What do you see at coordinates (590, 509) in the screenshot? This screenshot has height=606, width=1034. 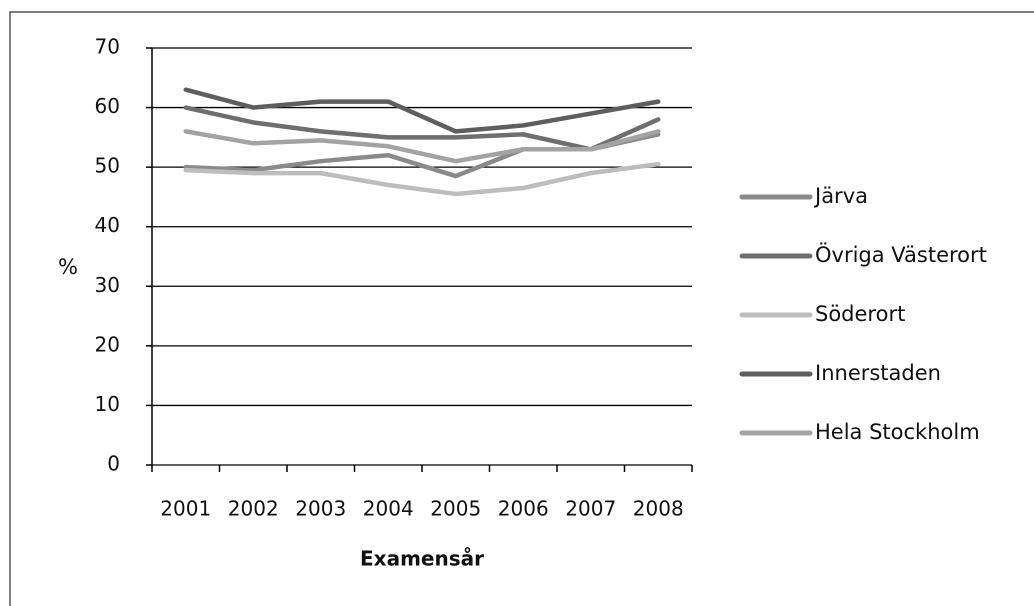 I see `x-tick-label: 2007` at bounding box center [590, 509].